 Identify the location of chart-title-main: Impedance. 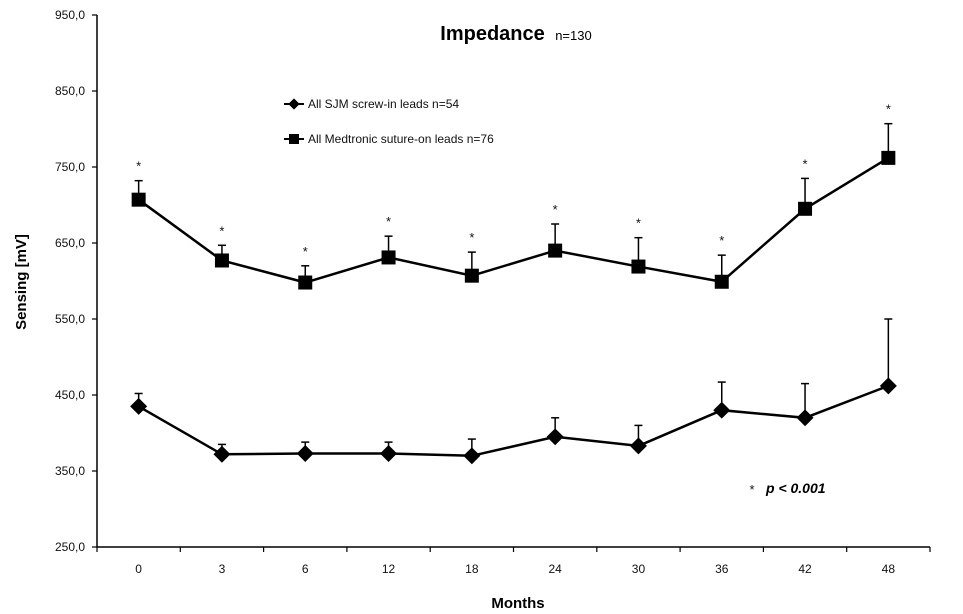
(492, 34).